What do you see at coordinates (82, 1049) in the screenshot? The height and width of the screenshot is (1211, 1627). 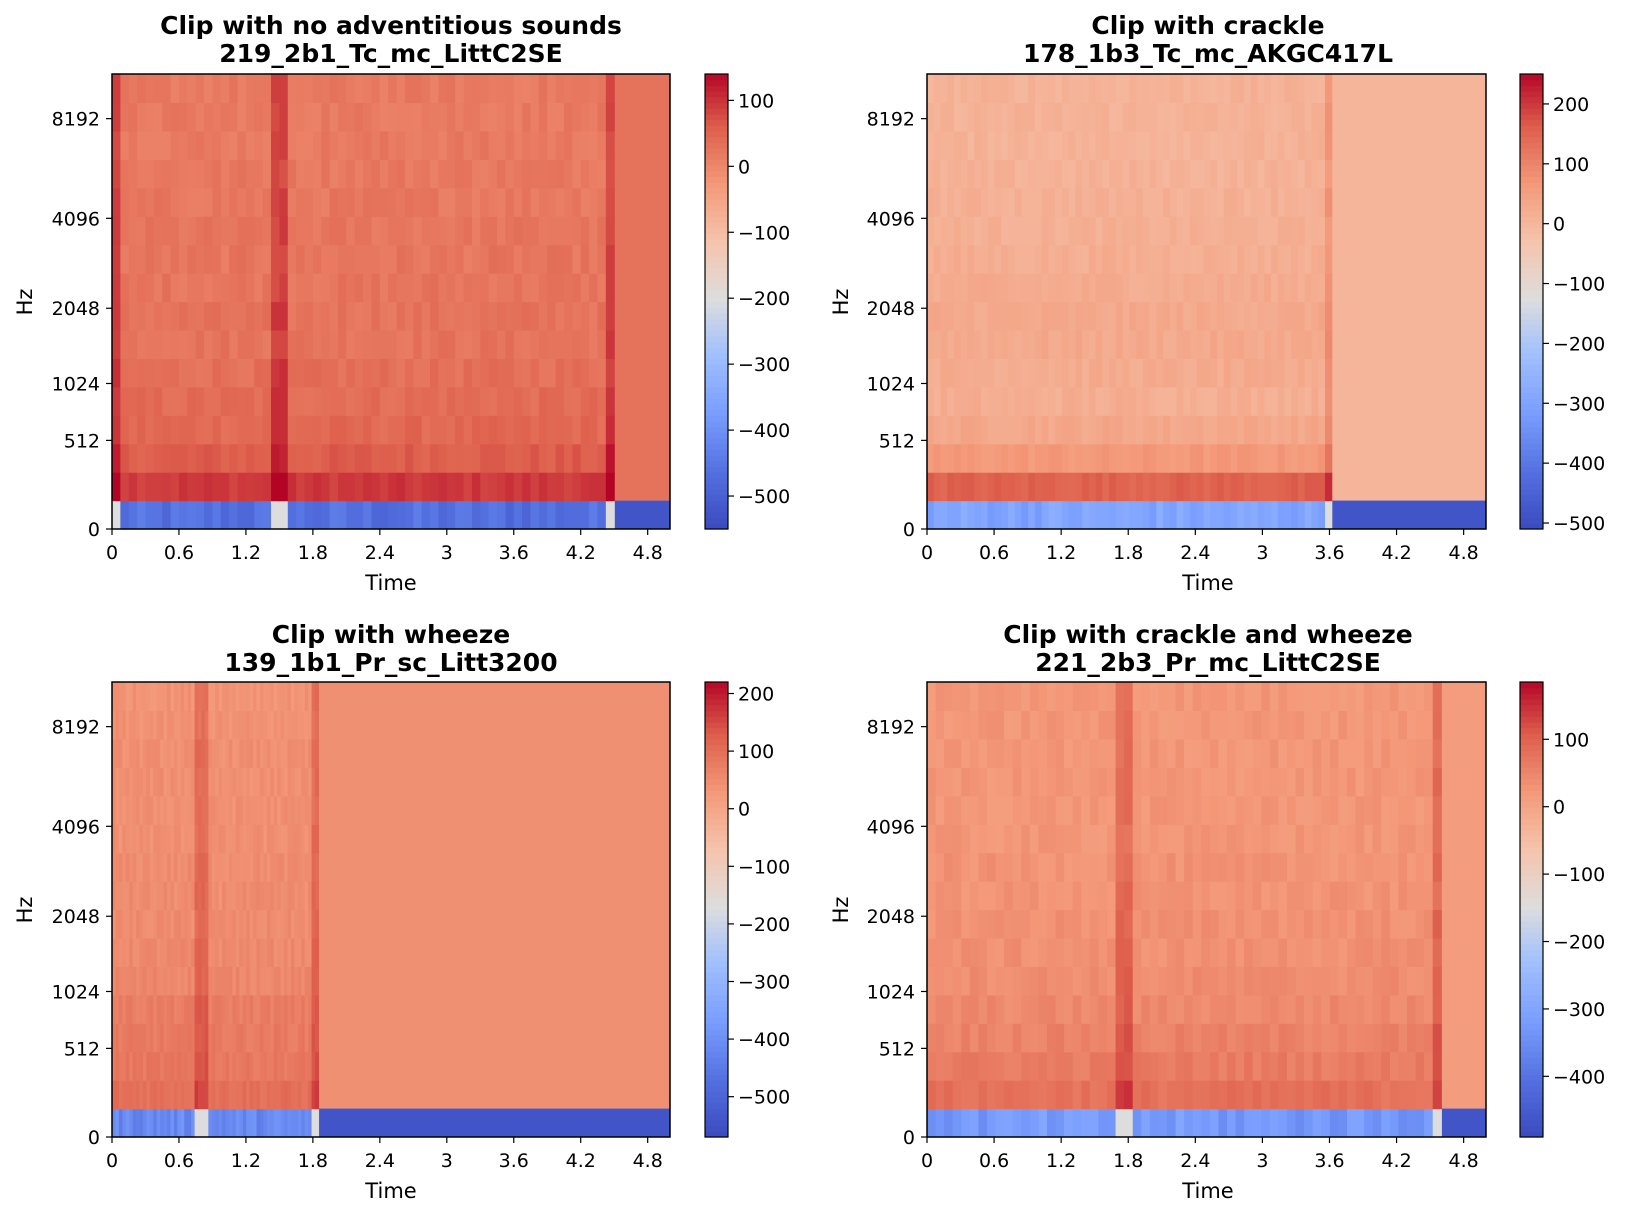 I see `y-tick-label: 512` at bounding box center [82, 1049].